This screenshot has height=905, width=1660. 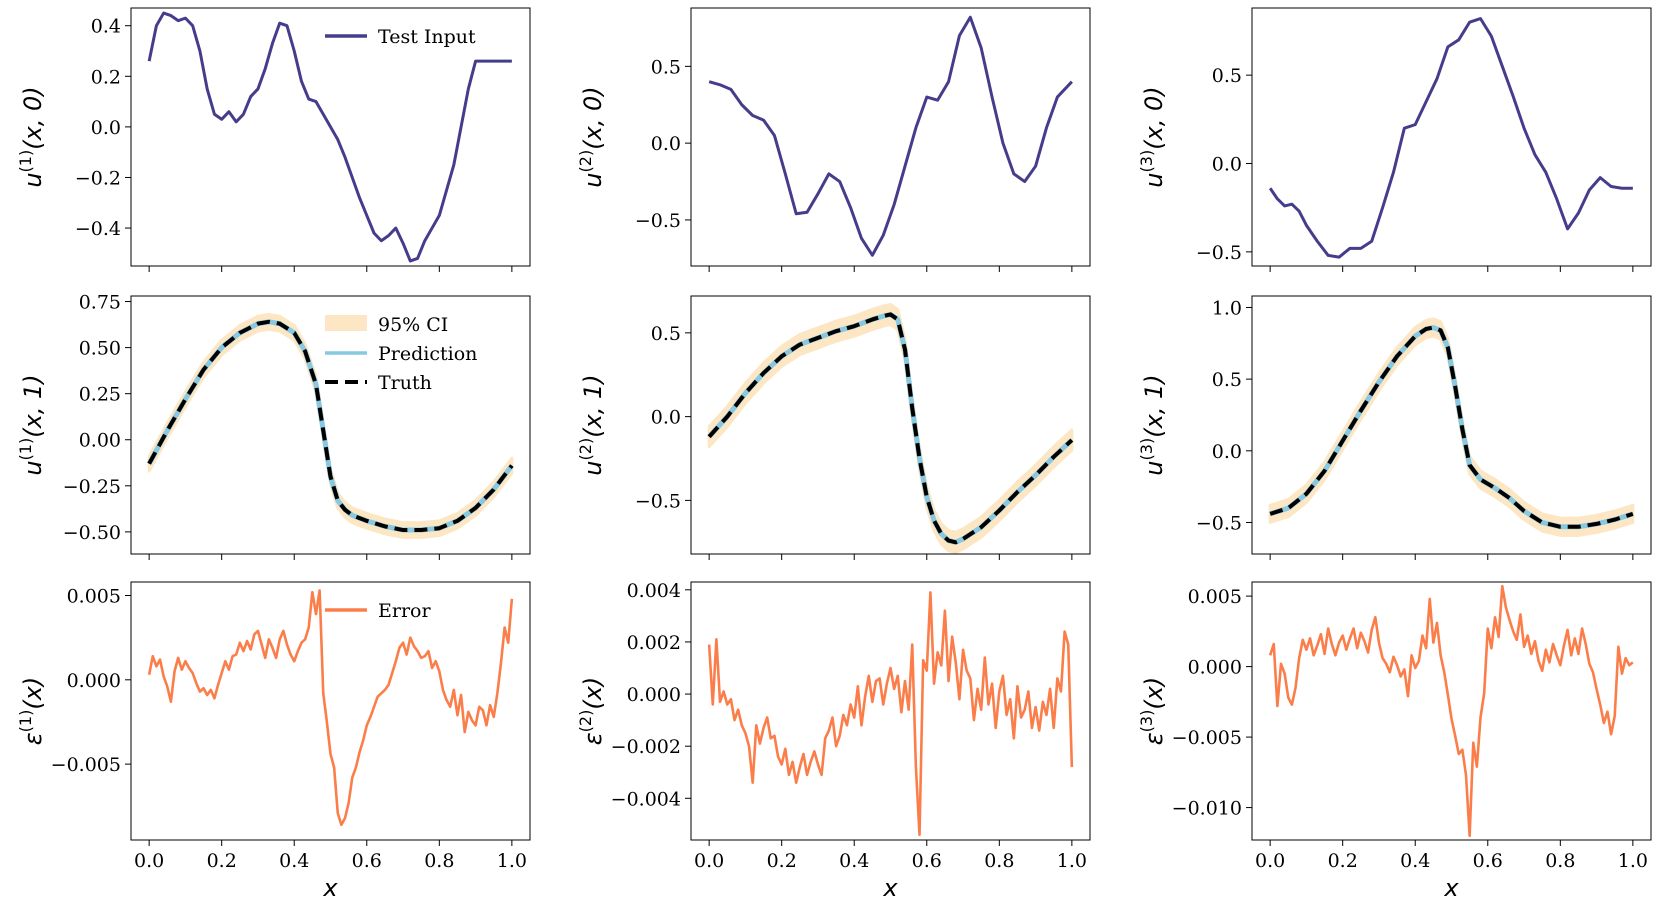 I want to click on y-axis-title: ε(3)(x), so click(x=1152, y=711).